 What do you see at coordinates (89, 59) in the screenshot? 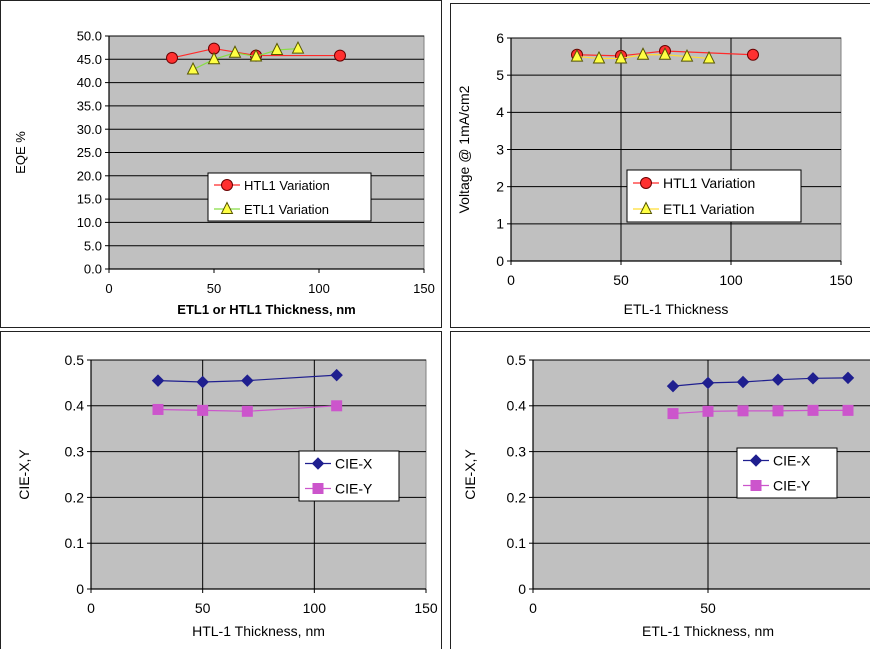
I see `y-tick-label: 45.0` at bounding box center [89, 59].